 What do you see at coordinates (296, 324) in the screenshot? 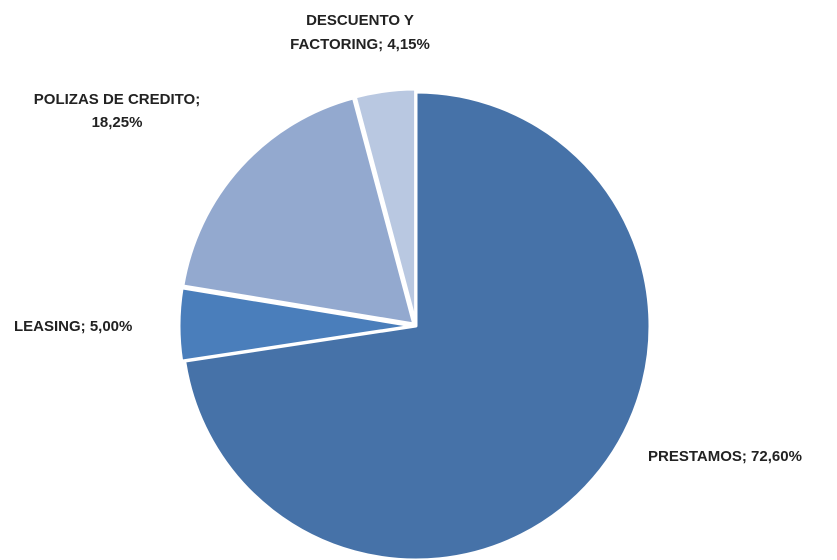
I see `slice-leasing` at bounding box center [296, 324].